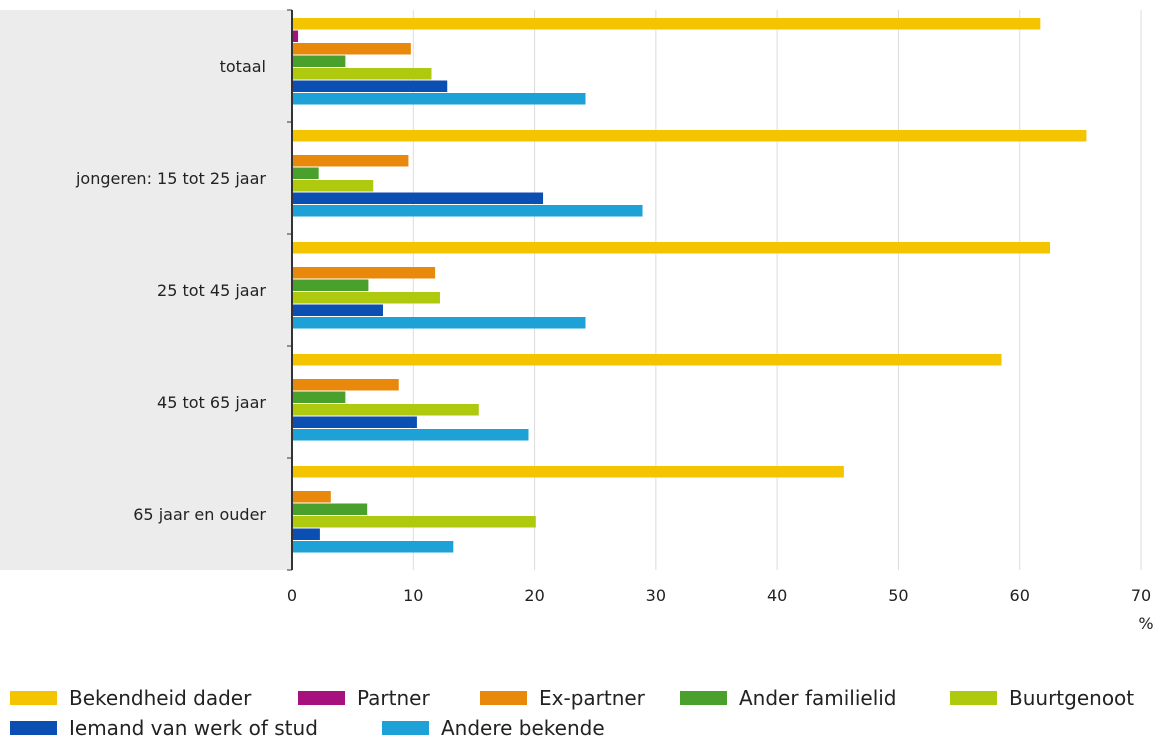 The image size is (1176, 747). I want to click on legend-label: Bekendheid dader, so click(160, 698).